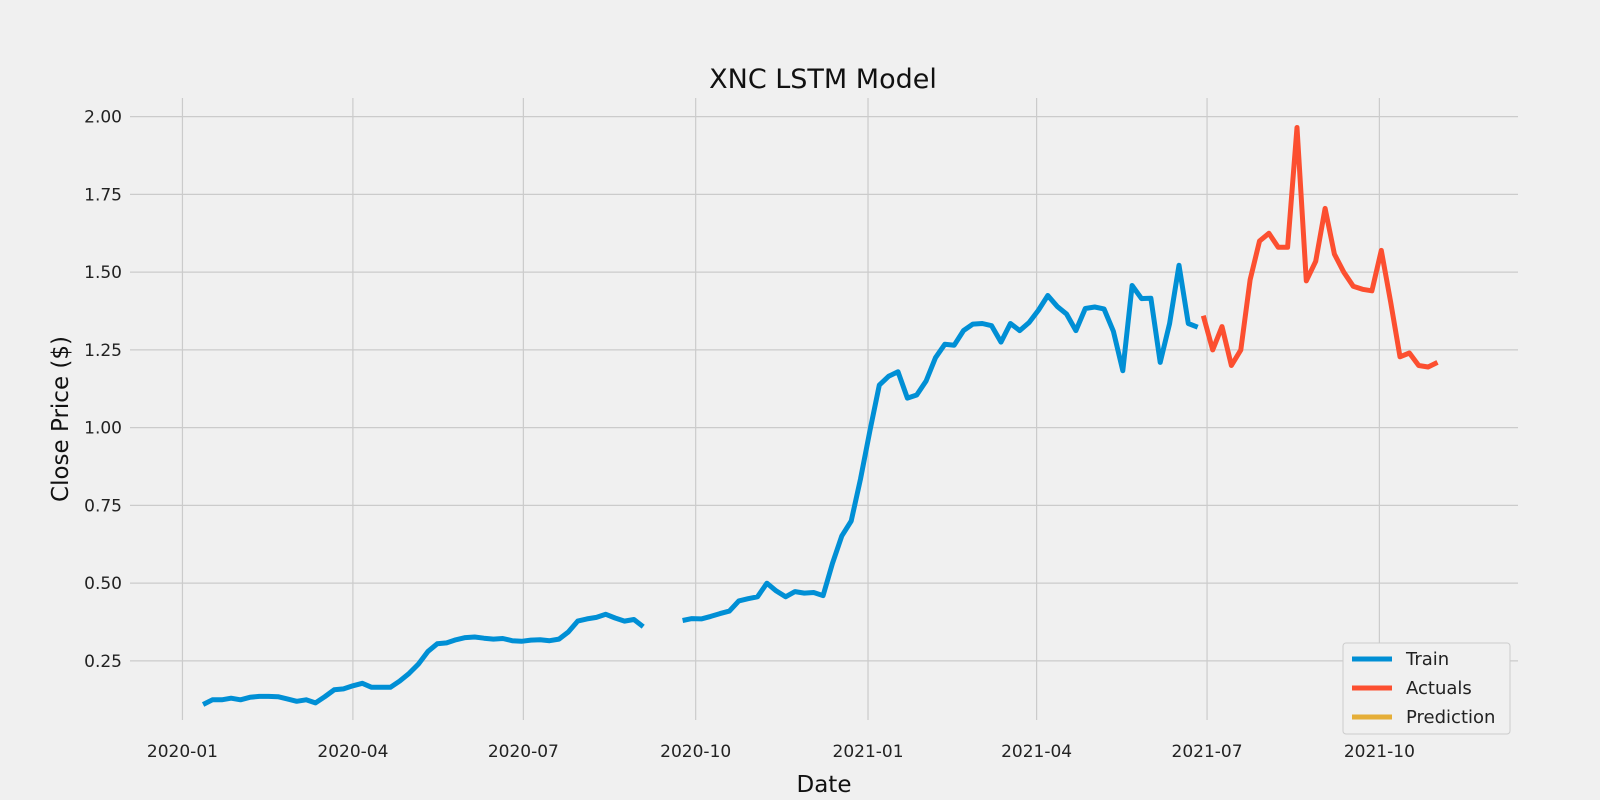 This screenshot has height=800, width=1600. I want to click on legend: Train Actuals Prediction, so click(1426, 688).